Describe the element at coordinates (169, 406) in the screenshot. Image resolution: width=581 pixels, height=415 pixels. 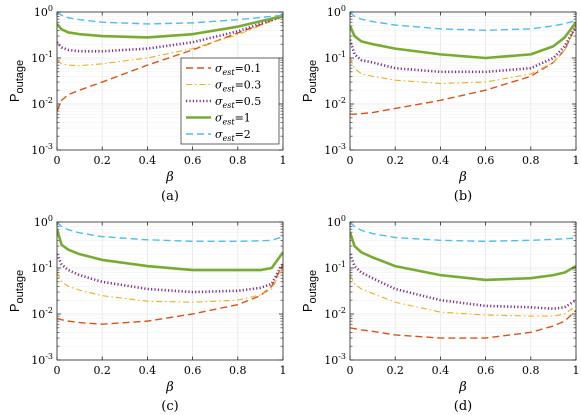
I see `panel-caption: (c)` at that location.